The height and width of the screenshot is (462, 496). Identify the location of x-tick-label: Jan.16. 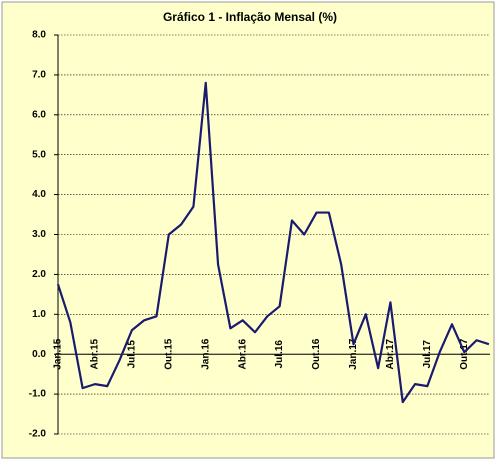
(205, 354).